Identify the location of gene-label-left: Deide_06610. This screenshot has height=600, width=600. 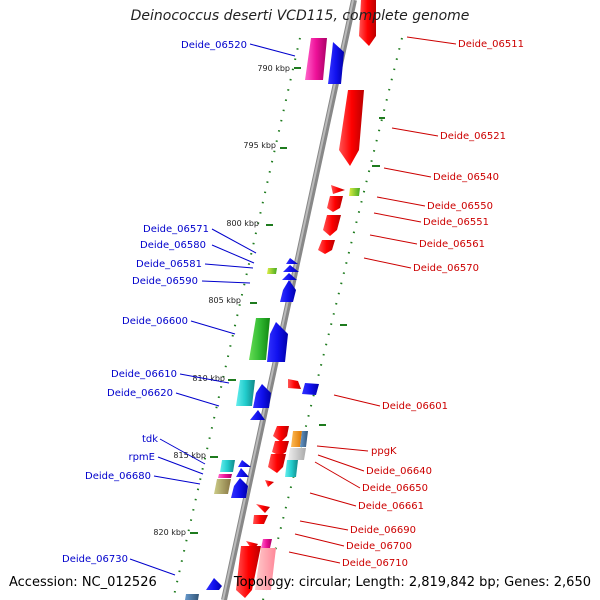
(144, 374).